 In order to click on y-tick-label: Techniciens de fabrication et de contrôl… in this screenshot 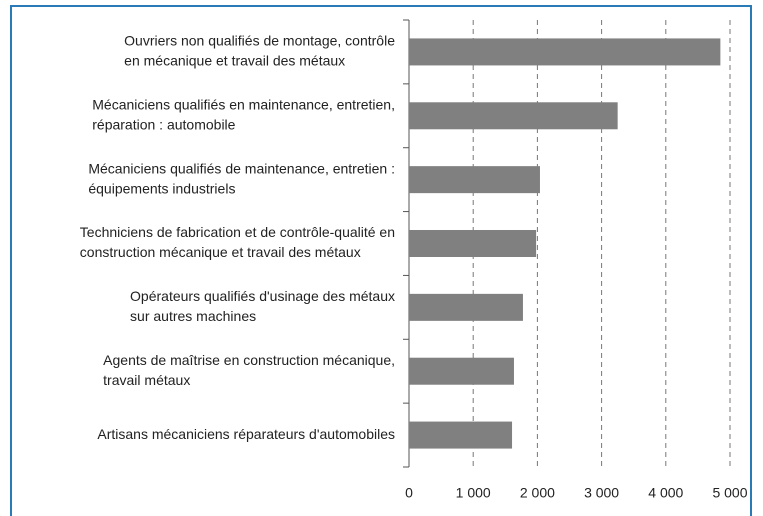, I will do `click(237, 242)`.